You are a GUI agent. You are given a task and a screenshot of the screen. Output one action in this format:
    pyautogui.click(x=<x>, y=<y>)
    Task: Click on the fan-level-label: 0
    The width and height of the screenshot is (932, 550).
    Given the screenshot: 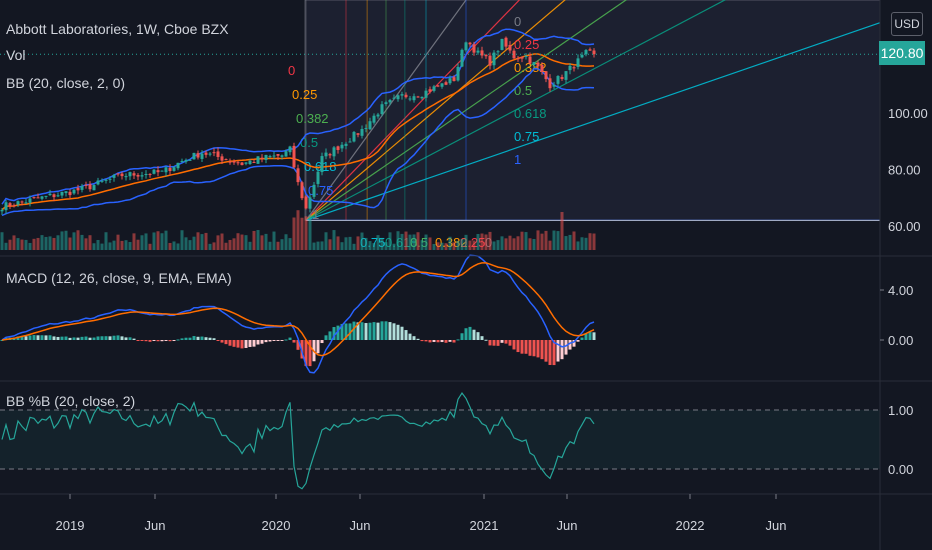 What is the action you would take?
    pyautogui.click(x=517, y=21)
    